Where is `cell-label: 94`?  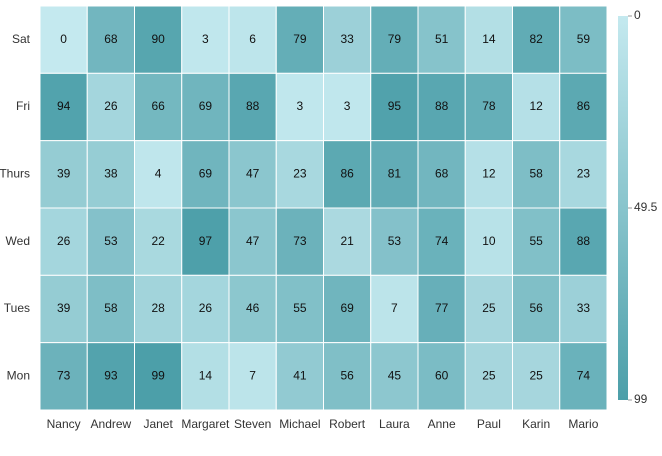 cell-label: 94 is located at coordinates (64, 106).